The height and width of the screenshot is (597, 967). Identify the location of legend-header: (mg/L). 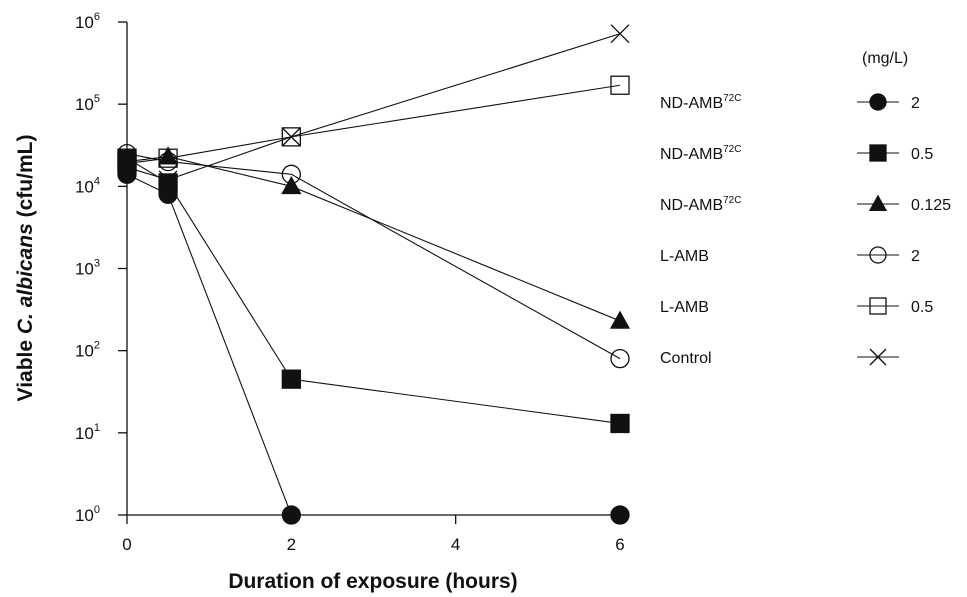
(885, 58).